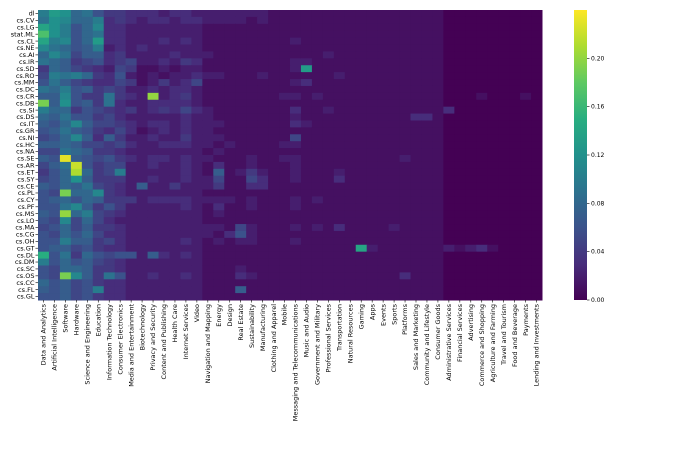  Describe the element at coordinates (26, 297) in the screenshot. I see `row-label: cs.GL` at that location.